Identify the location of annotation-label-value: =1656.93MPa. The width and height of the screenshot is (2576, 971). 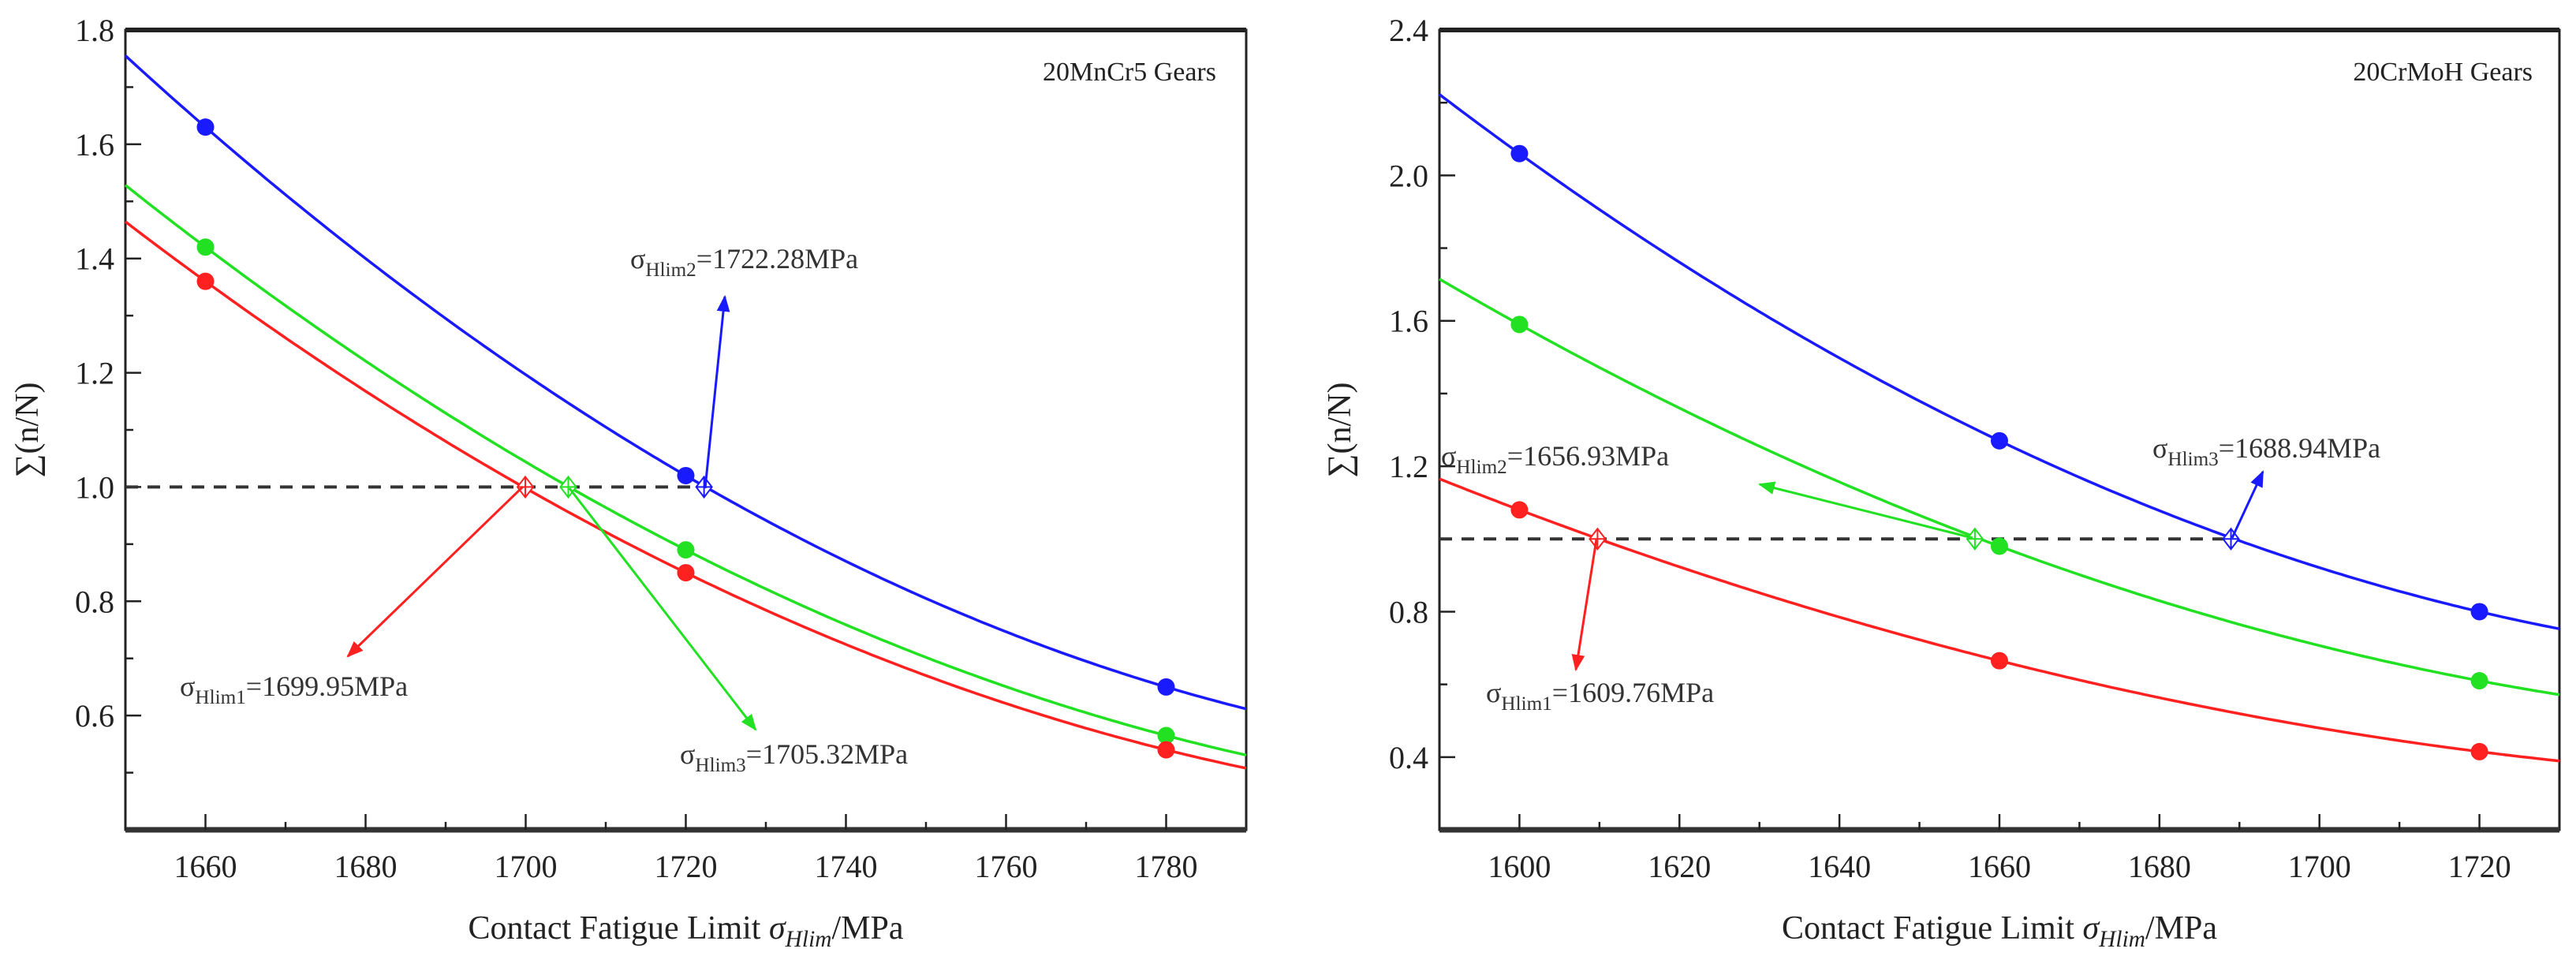
(1588, 456).